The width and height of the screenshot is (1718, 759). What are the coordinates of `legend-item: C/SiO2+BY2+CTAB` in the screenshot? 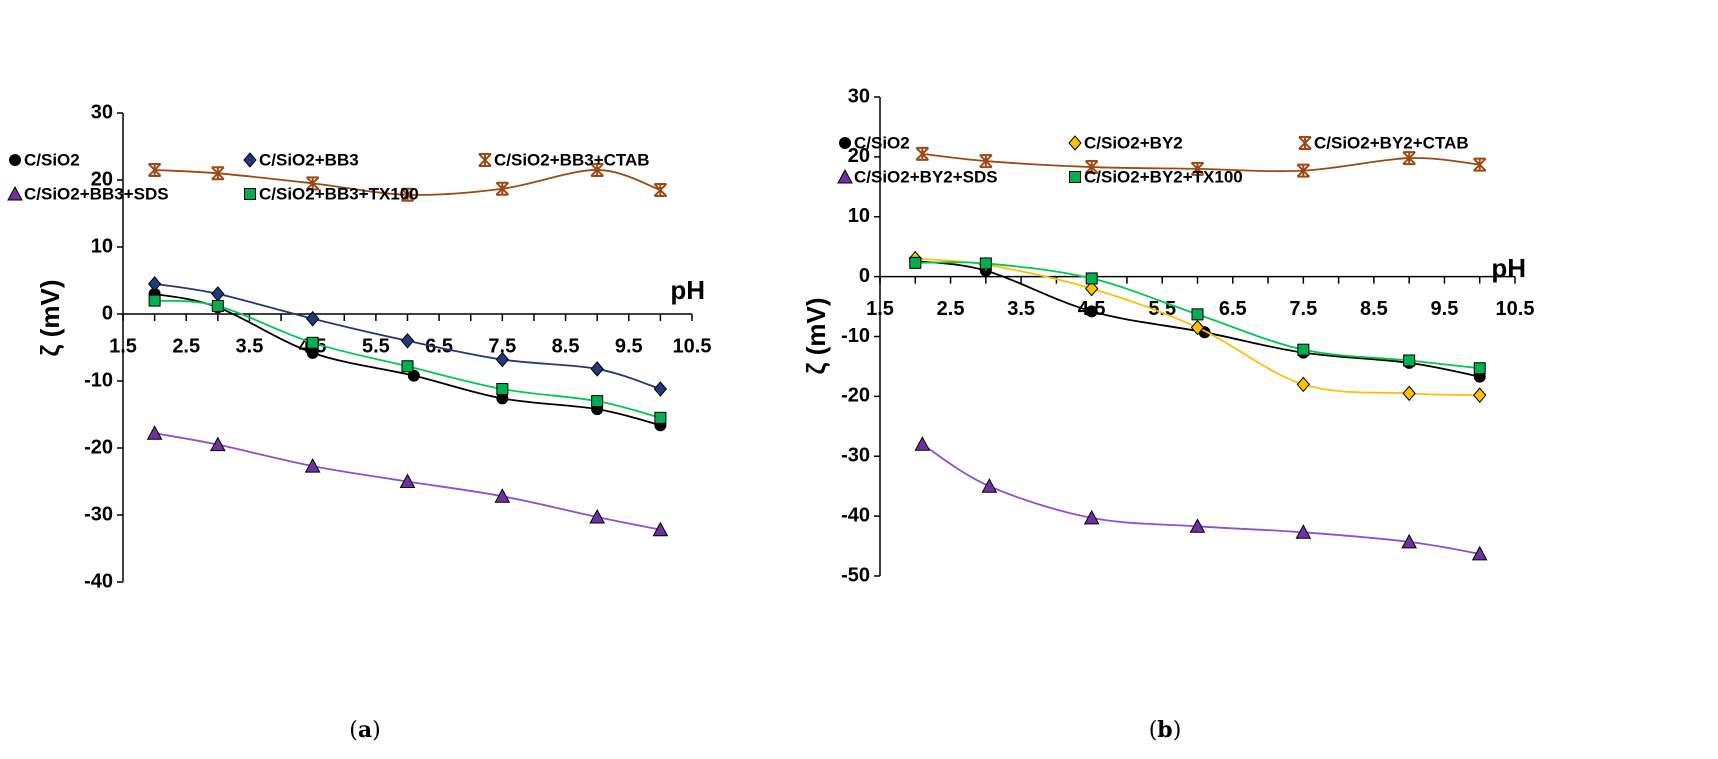 It's located at (1383, 142).